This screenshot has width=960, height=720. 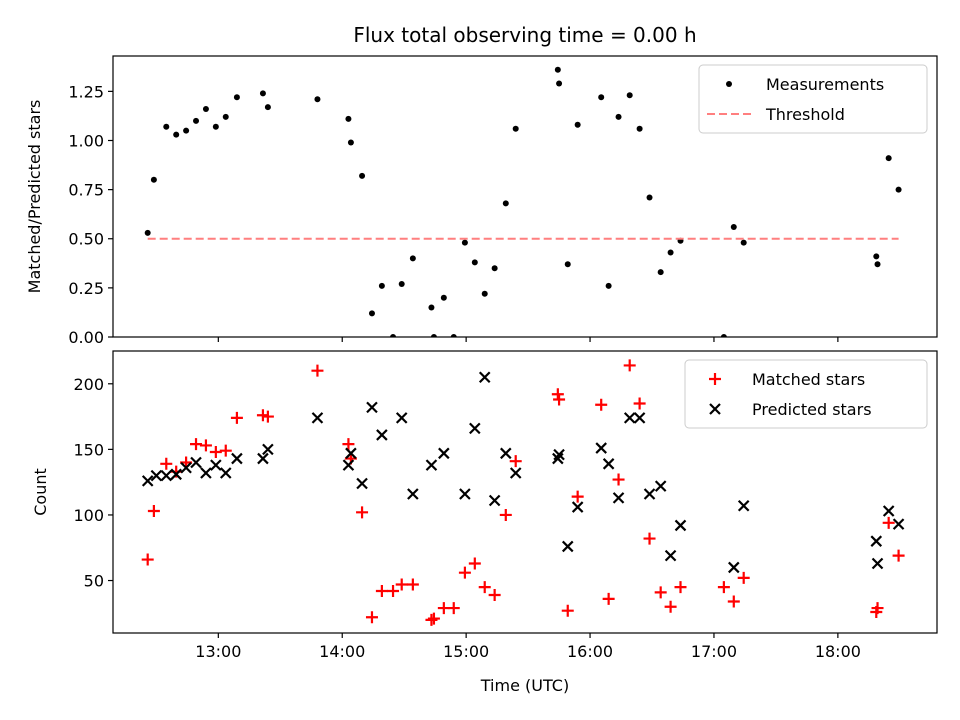 What do you see at coordinates (86, 288) in the screenshot?
I see `y-tick-label: 0.25` at bounding box center [86, 288].